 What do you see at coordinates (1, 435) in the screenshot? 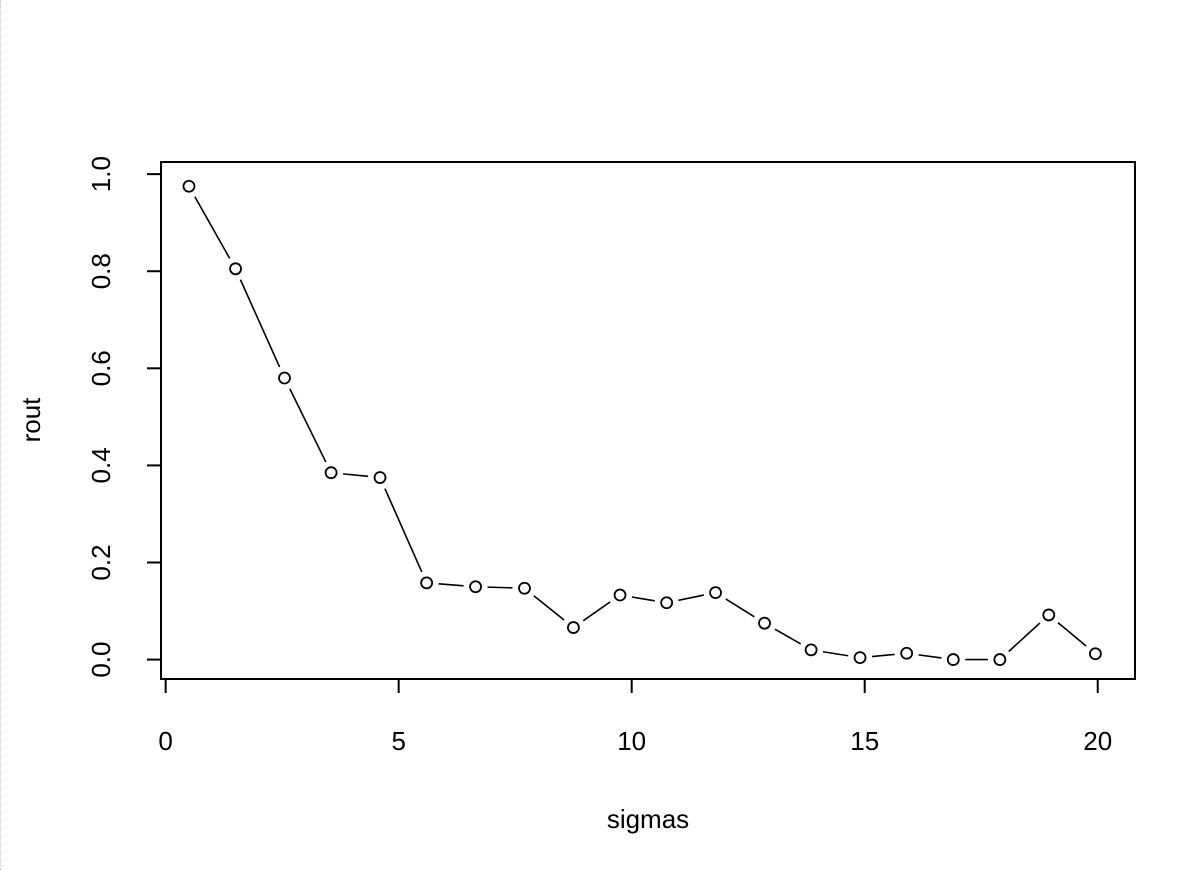
I see `left-border-dots` at bounding box center [1, 435].